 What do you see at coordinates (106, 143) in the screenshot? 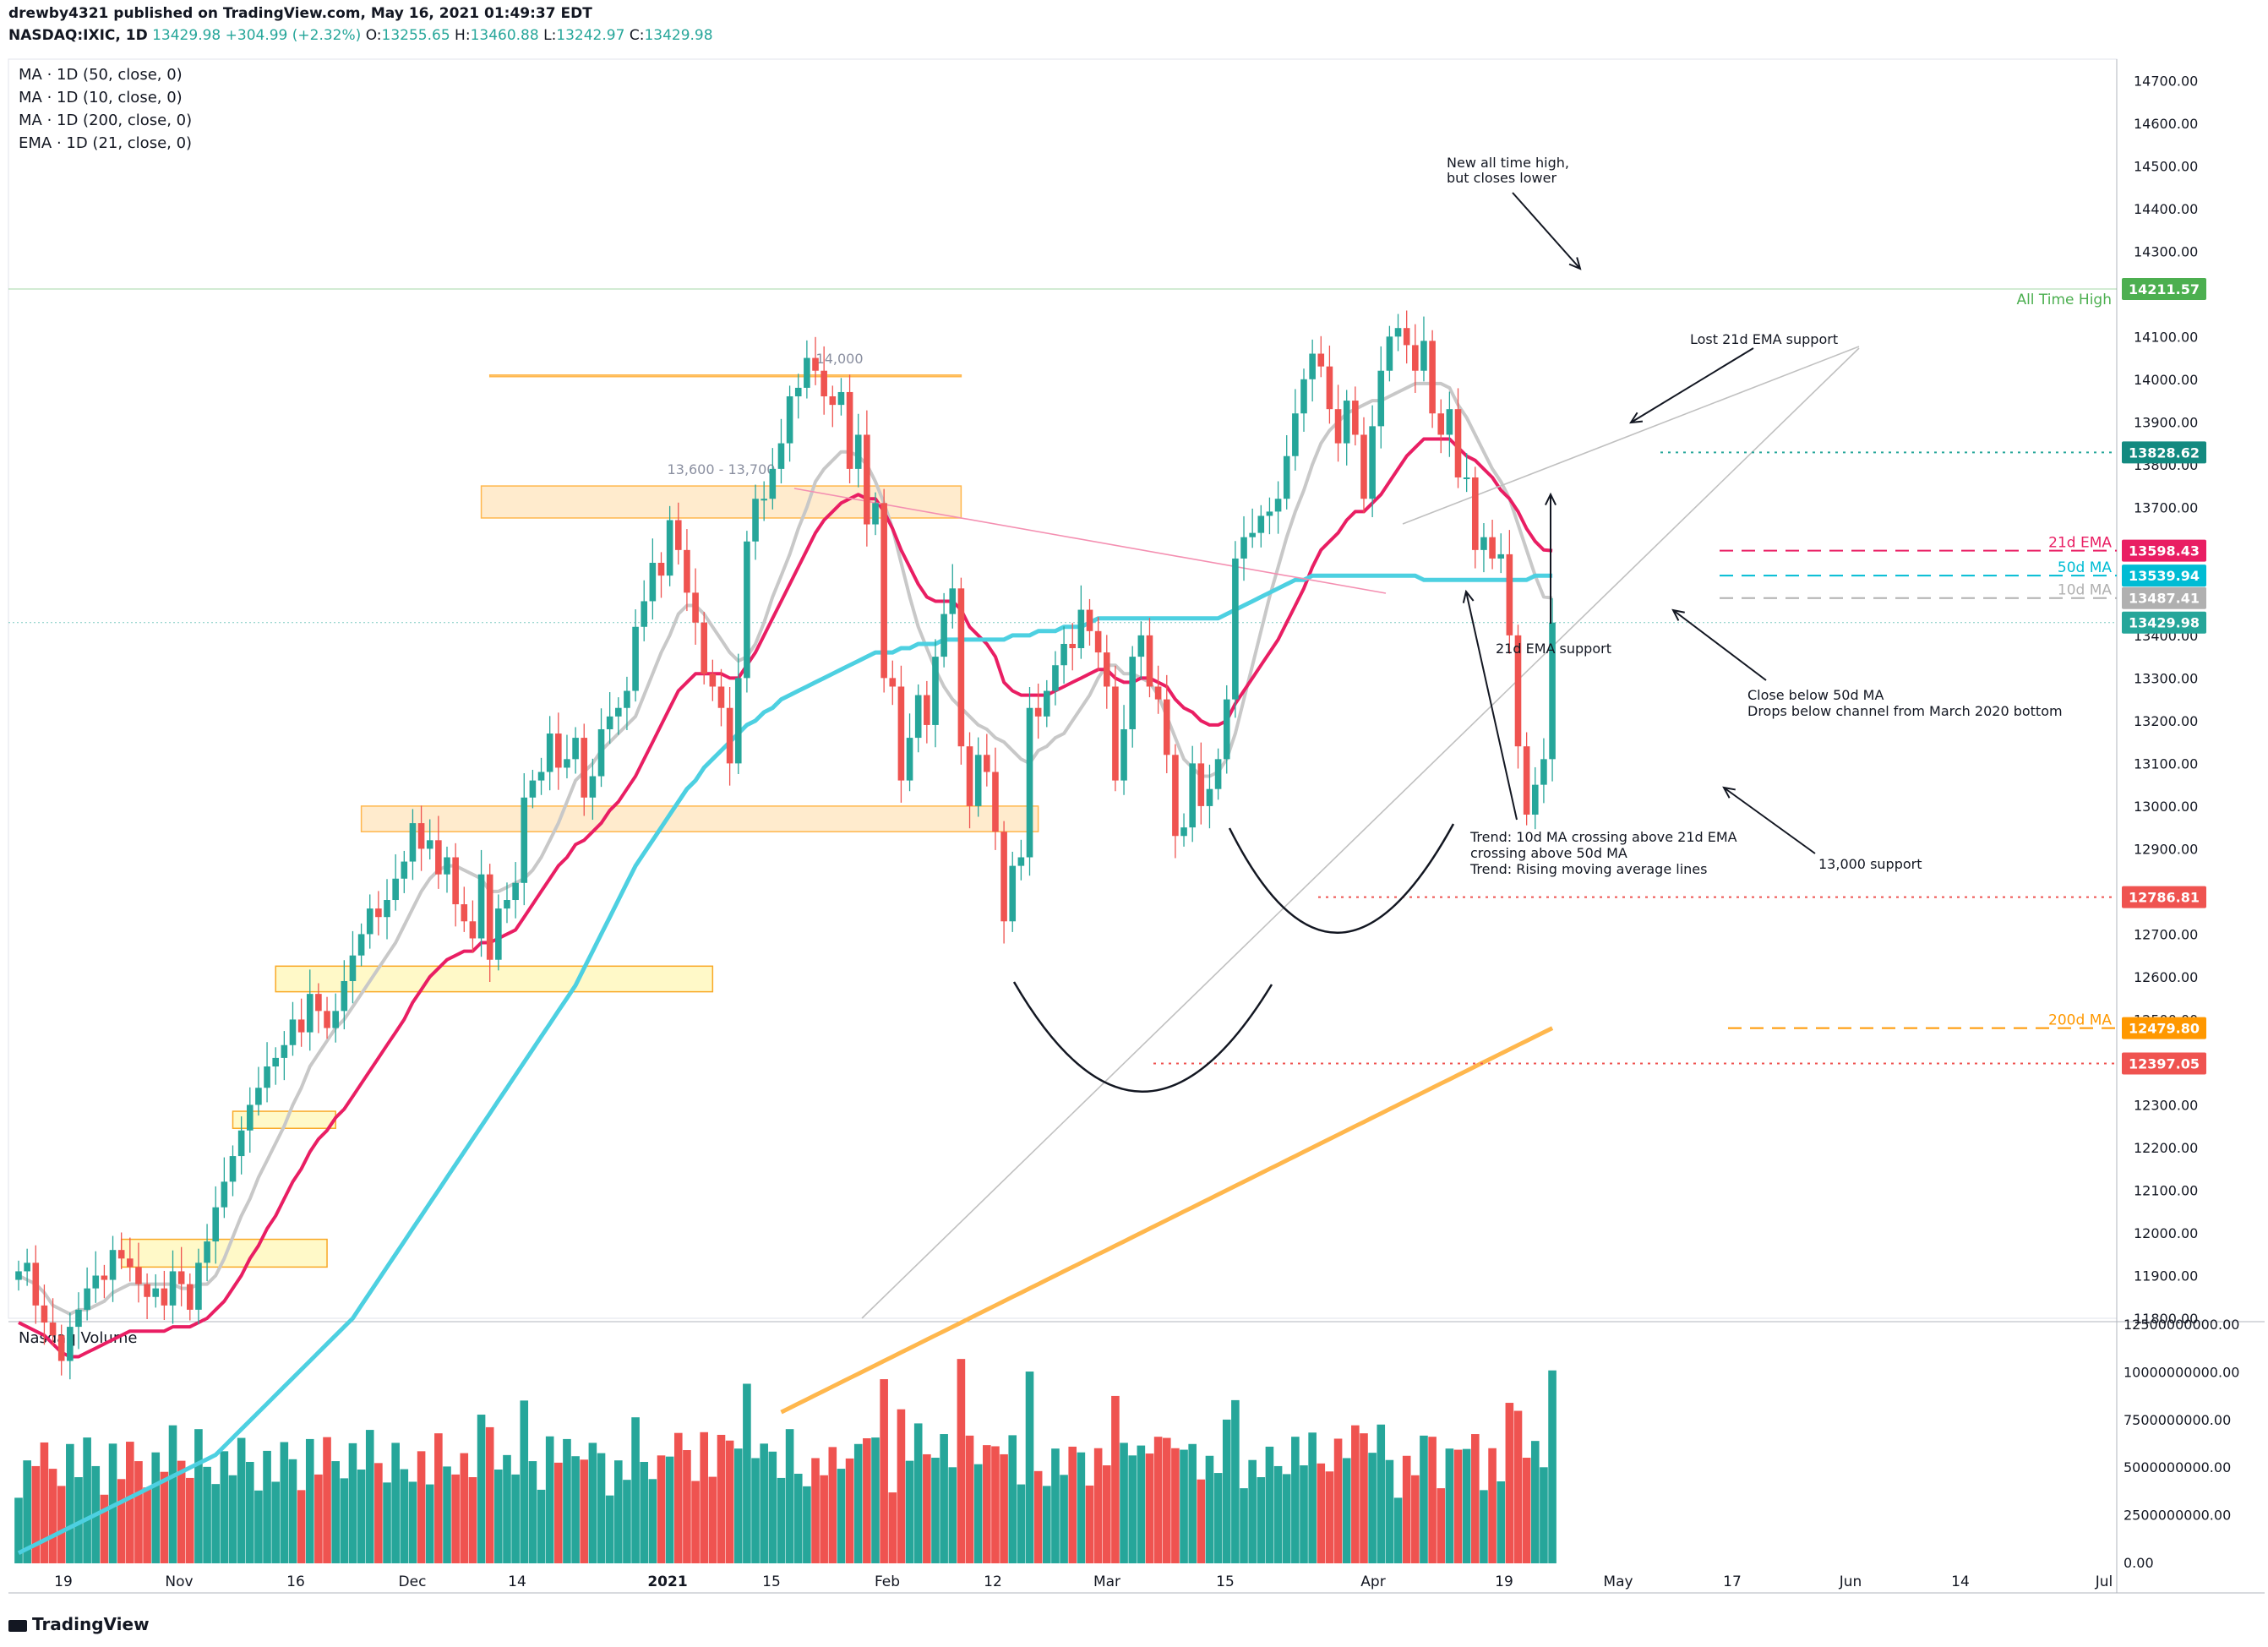
I see `indicator-ema21: EMA · 1D (21, close, 0)` at bounding box center [106, 143].